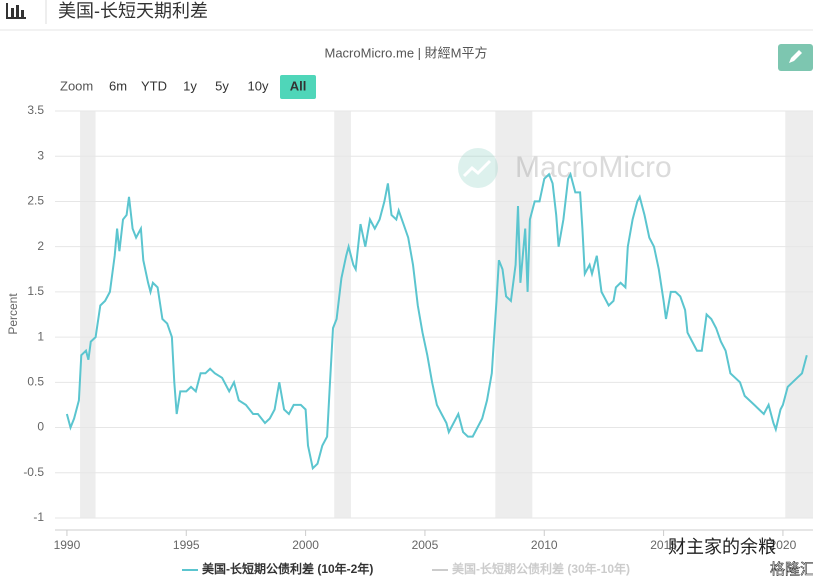 The width and height of the screenshot is (813, 586). I want to click on legend-label: 美国-长短期公债利差 (10年-2年), so click(287, 568).